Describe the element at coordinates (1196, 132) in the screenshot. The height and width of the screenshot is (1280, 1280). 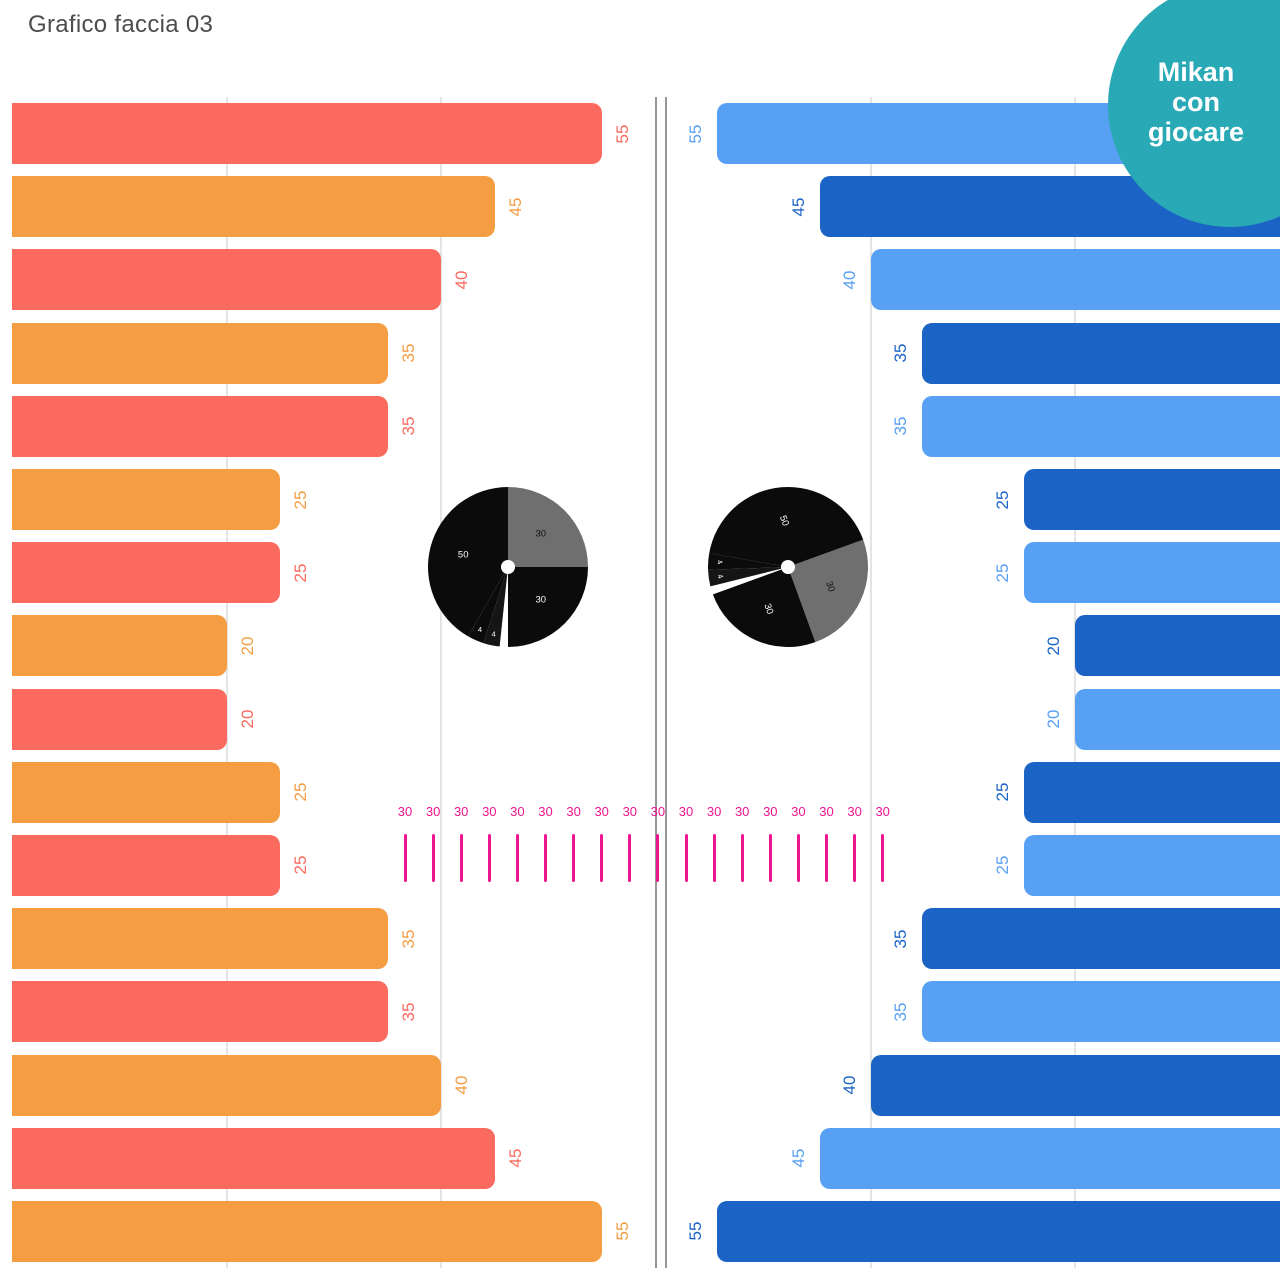
I see `badge-line: giocare` at that location.